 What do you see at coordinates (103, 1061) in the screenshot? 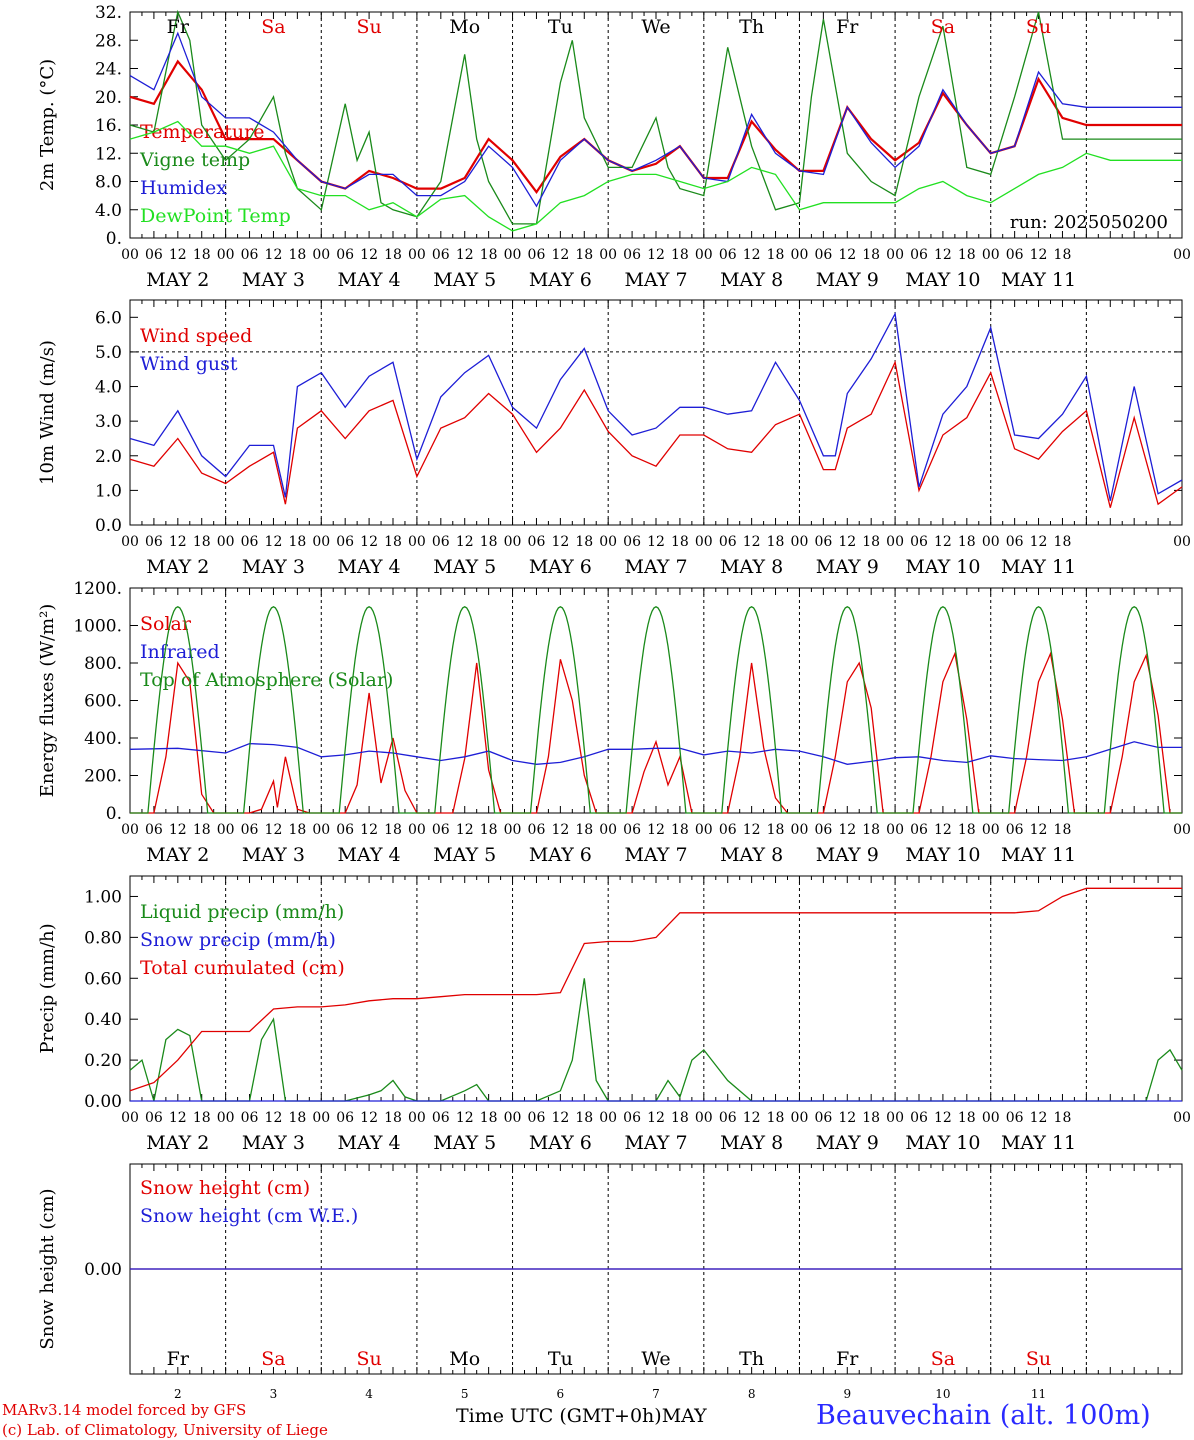
I see `y-tick-label: 0.20` at bounding box center [103, 1061].